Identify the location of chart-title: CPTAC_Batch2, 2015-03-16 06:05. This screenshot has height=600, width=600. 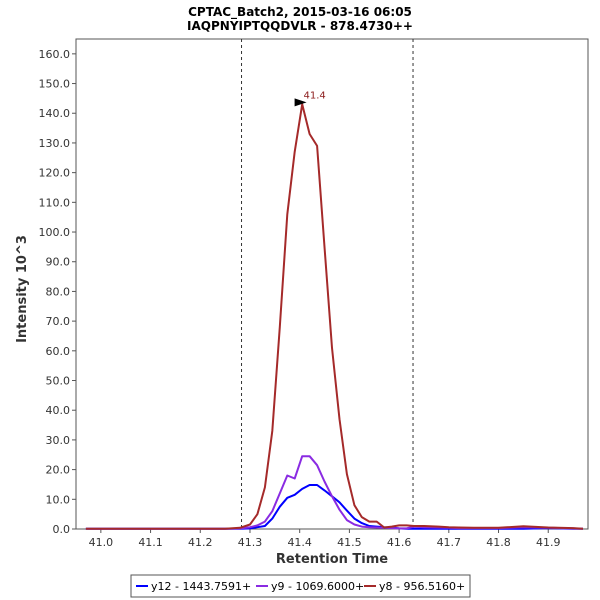
(300, 12).